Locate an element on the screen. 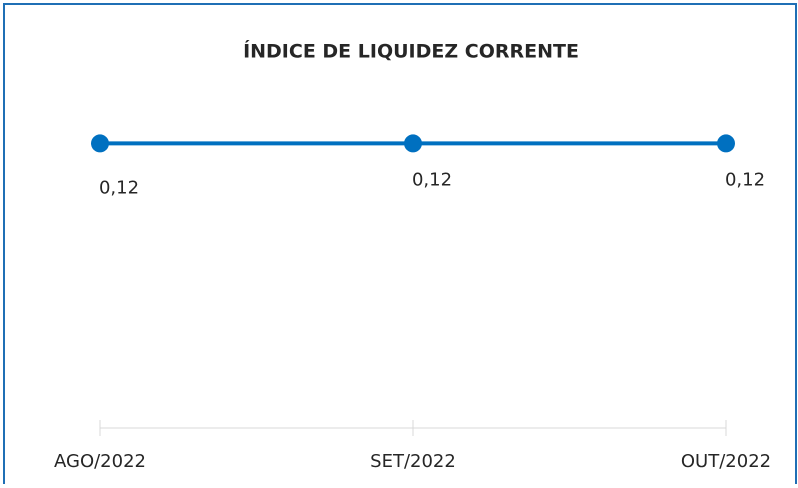 This screenshot has height=488, width=798. x-tick-label: AGO/2022 is located at coordinates (100, 461).